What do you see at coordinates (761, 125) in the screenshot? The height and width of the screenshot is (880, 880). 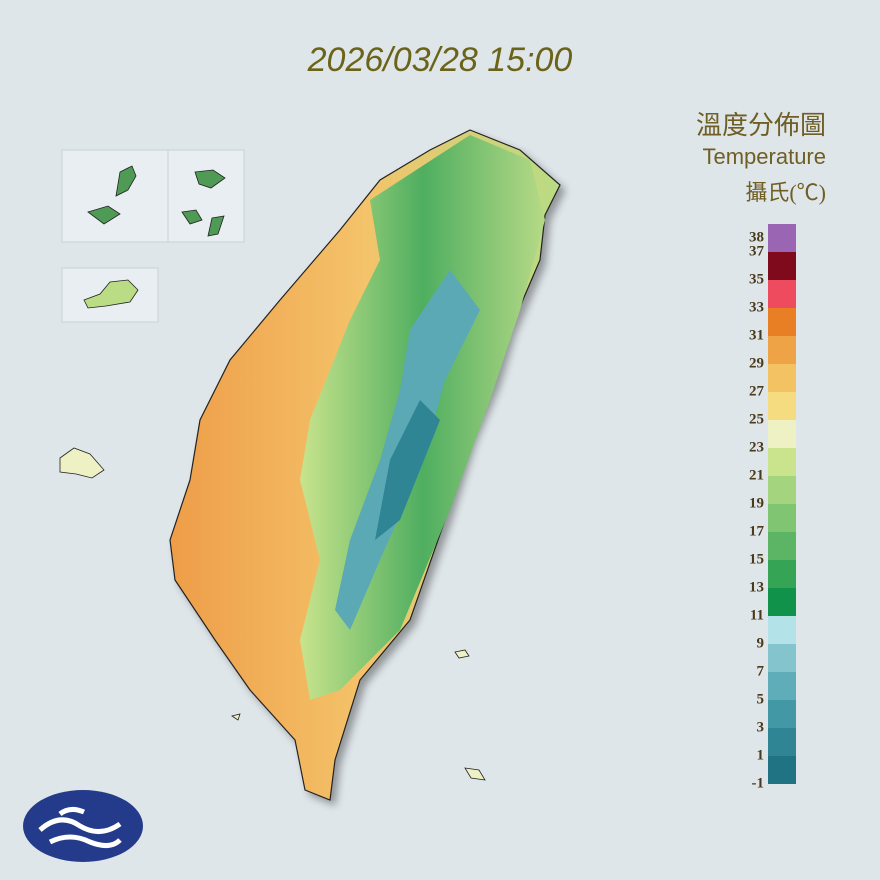 I see `legend-title: 溫度分佈圖` at bounding box center [761, 125].